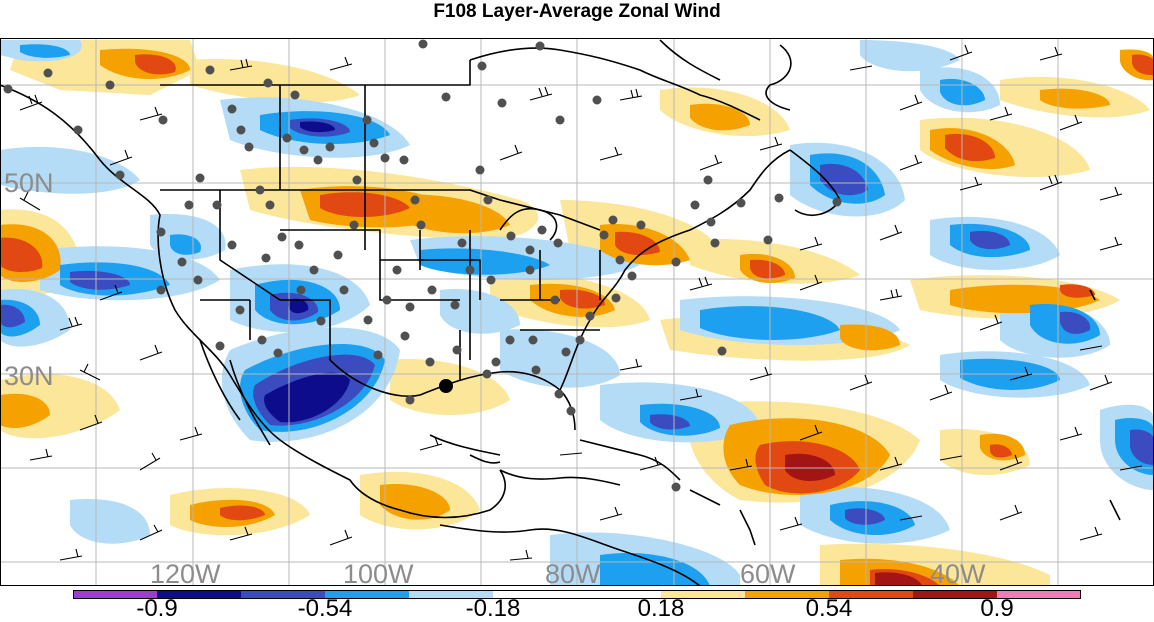  Describe the element at coordinates (577, 11) in the screenshot. I see `map-title: F108 Layer-Average Zonal Wind` at that location.